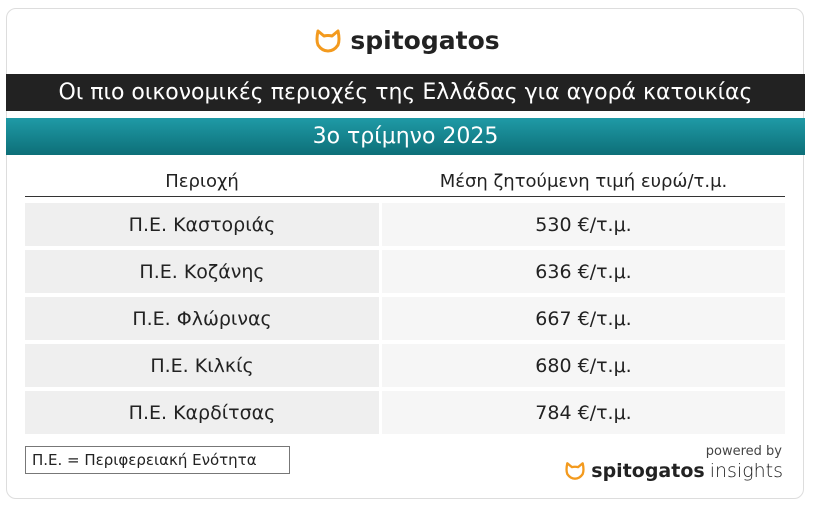 This screenshot has width=814, height=507. I want to click on brand-name: spitogatos, so click(648, 471).